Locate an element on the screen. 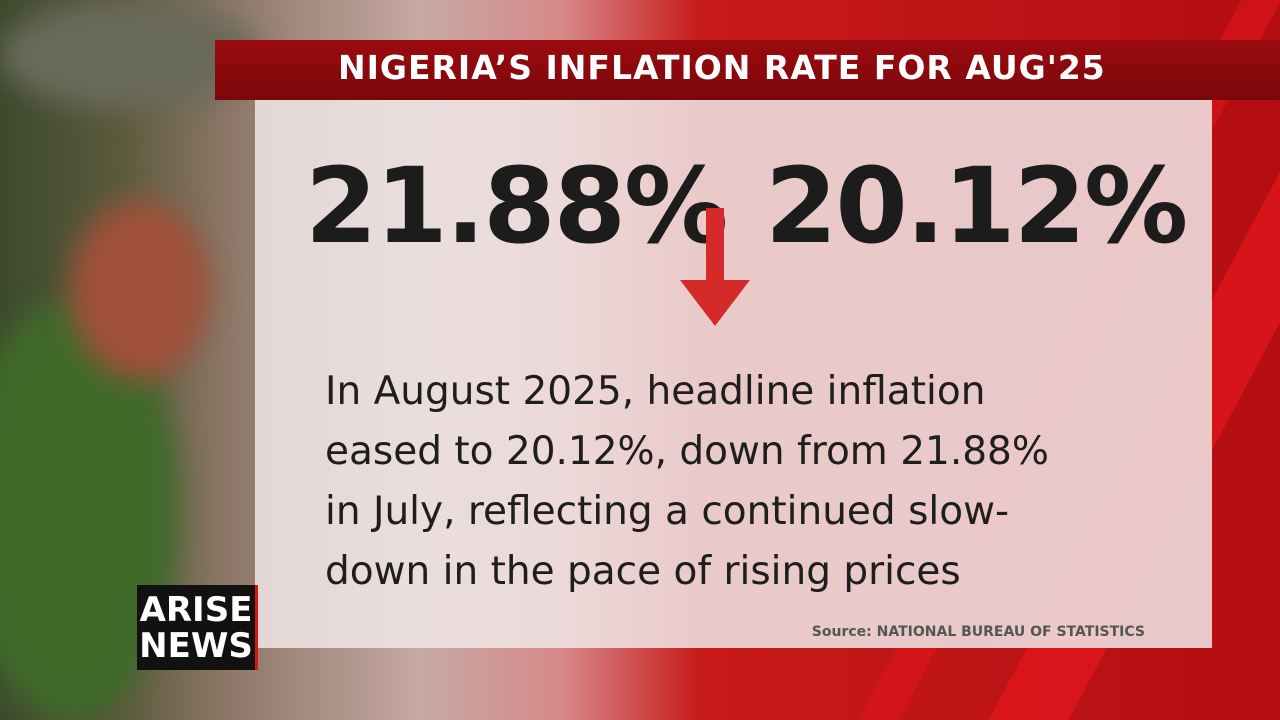  arrow-shape is located at coordinates (715, 267).